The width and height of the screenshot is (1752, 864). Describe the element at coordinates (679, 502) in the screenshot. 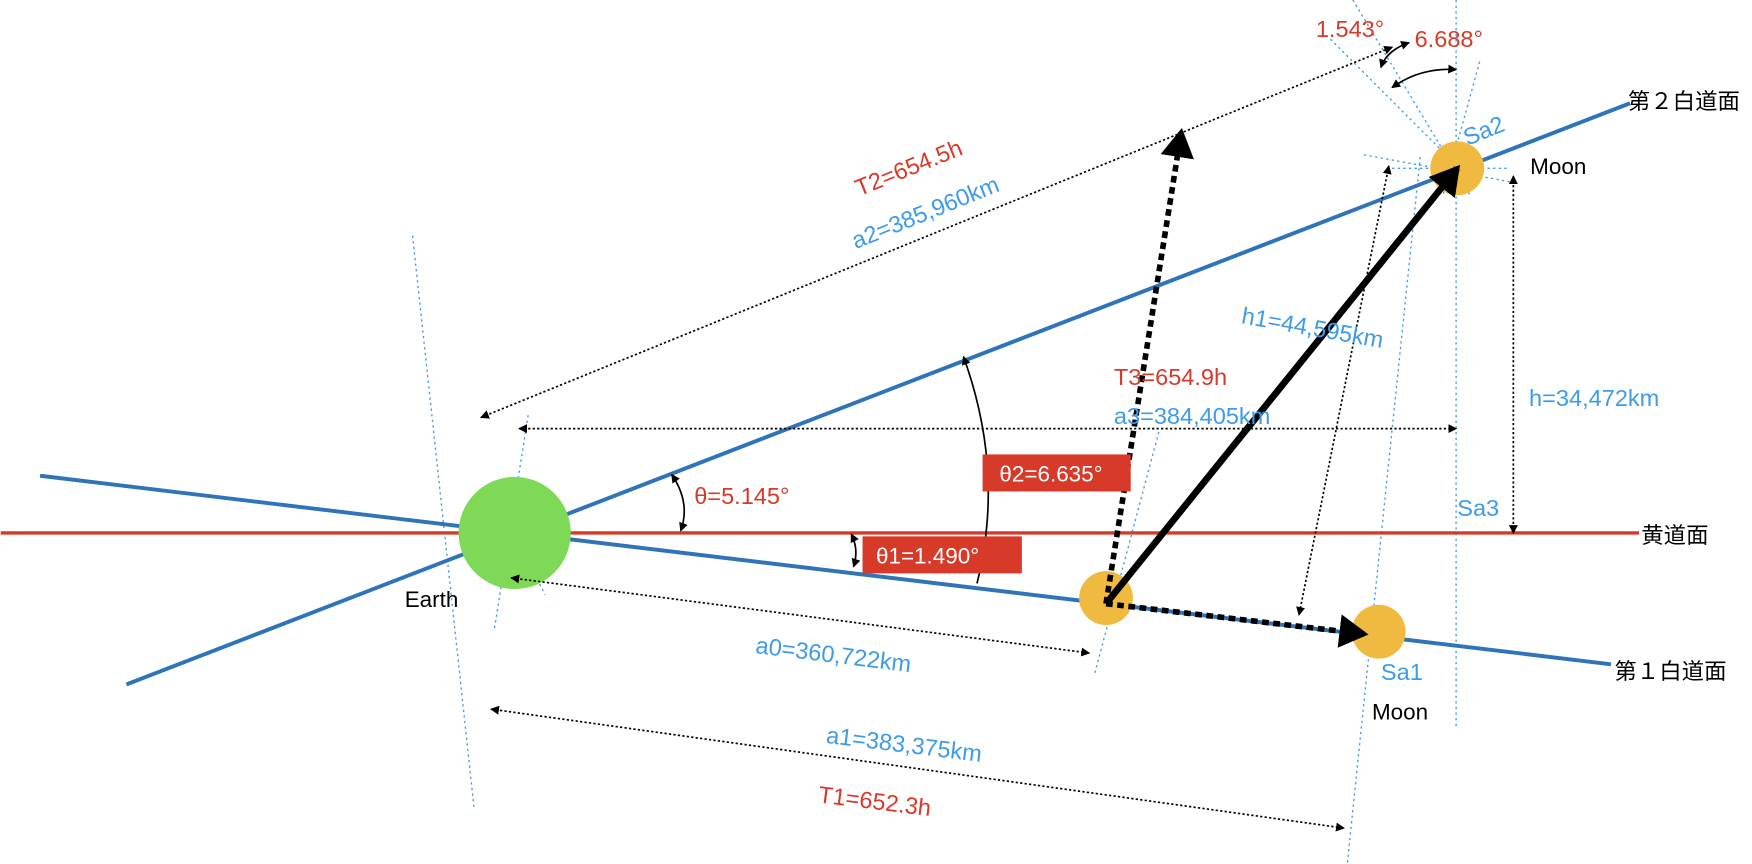

I see `theta-arc` at that location.